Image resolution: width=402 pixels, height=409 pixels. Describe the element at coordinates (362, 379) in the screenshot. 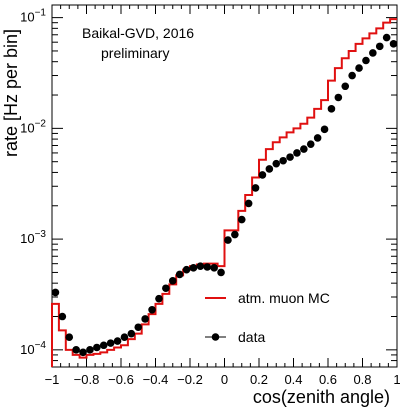

I see `x-tick-label: 0.8` at that location.